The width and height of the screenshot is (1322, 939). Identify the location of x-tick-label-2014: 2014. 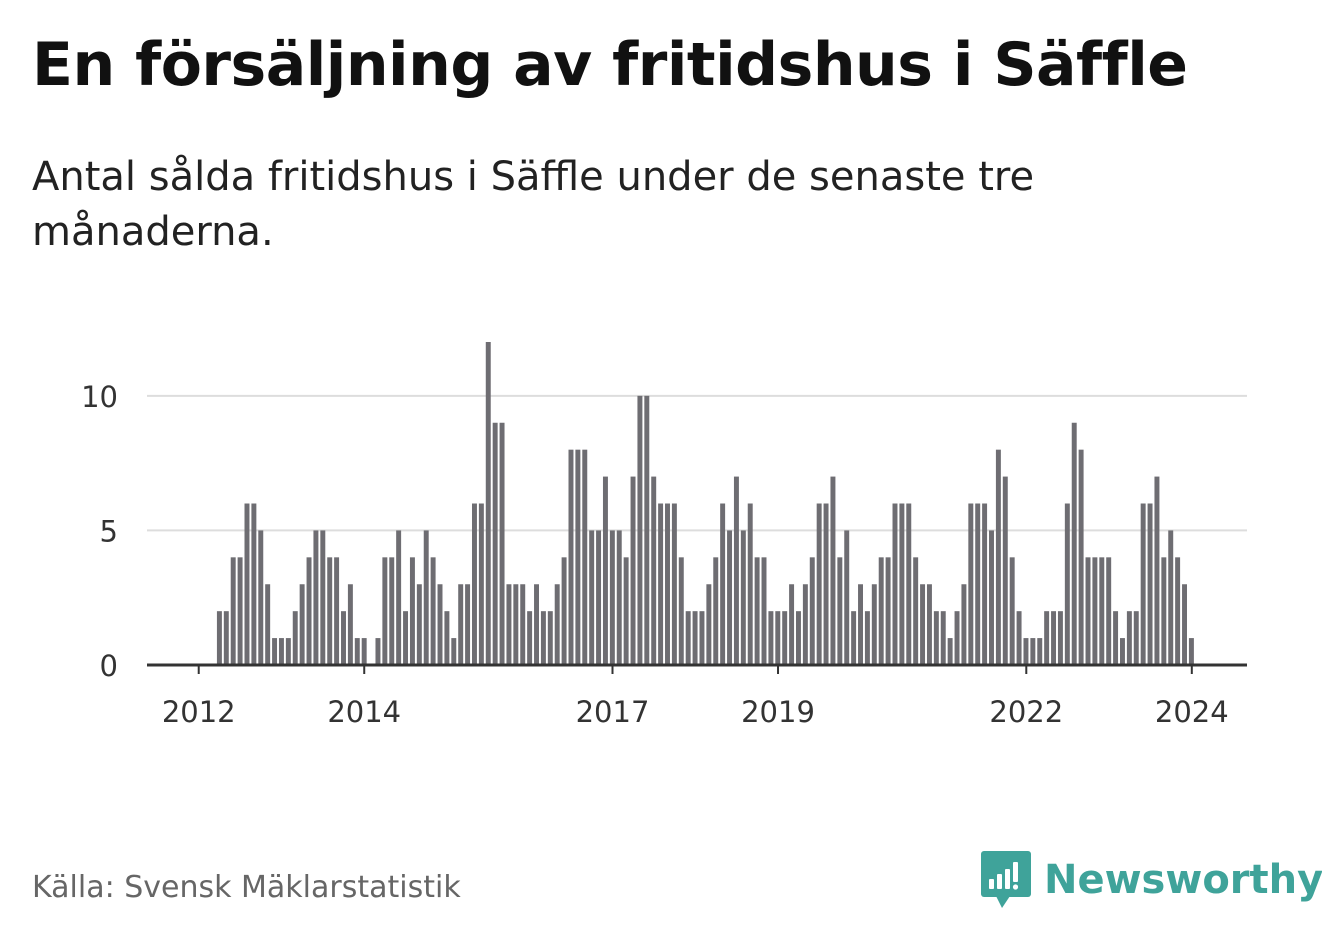
(364, 712).